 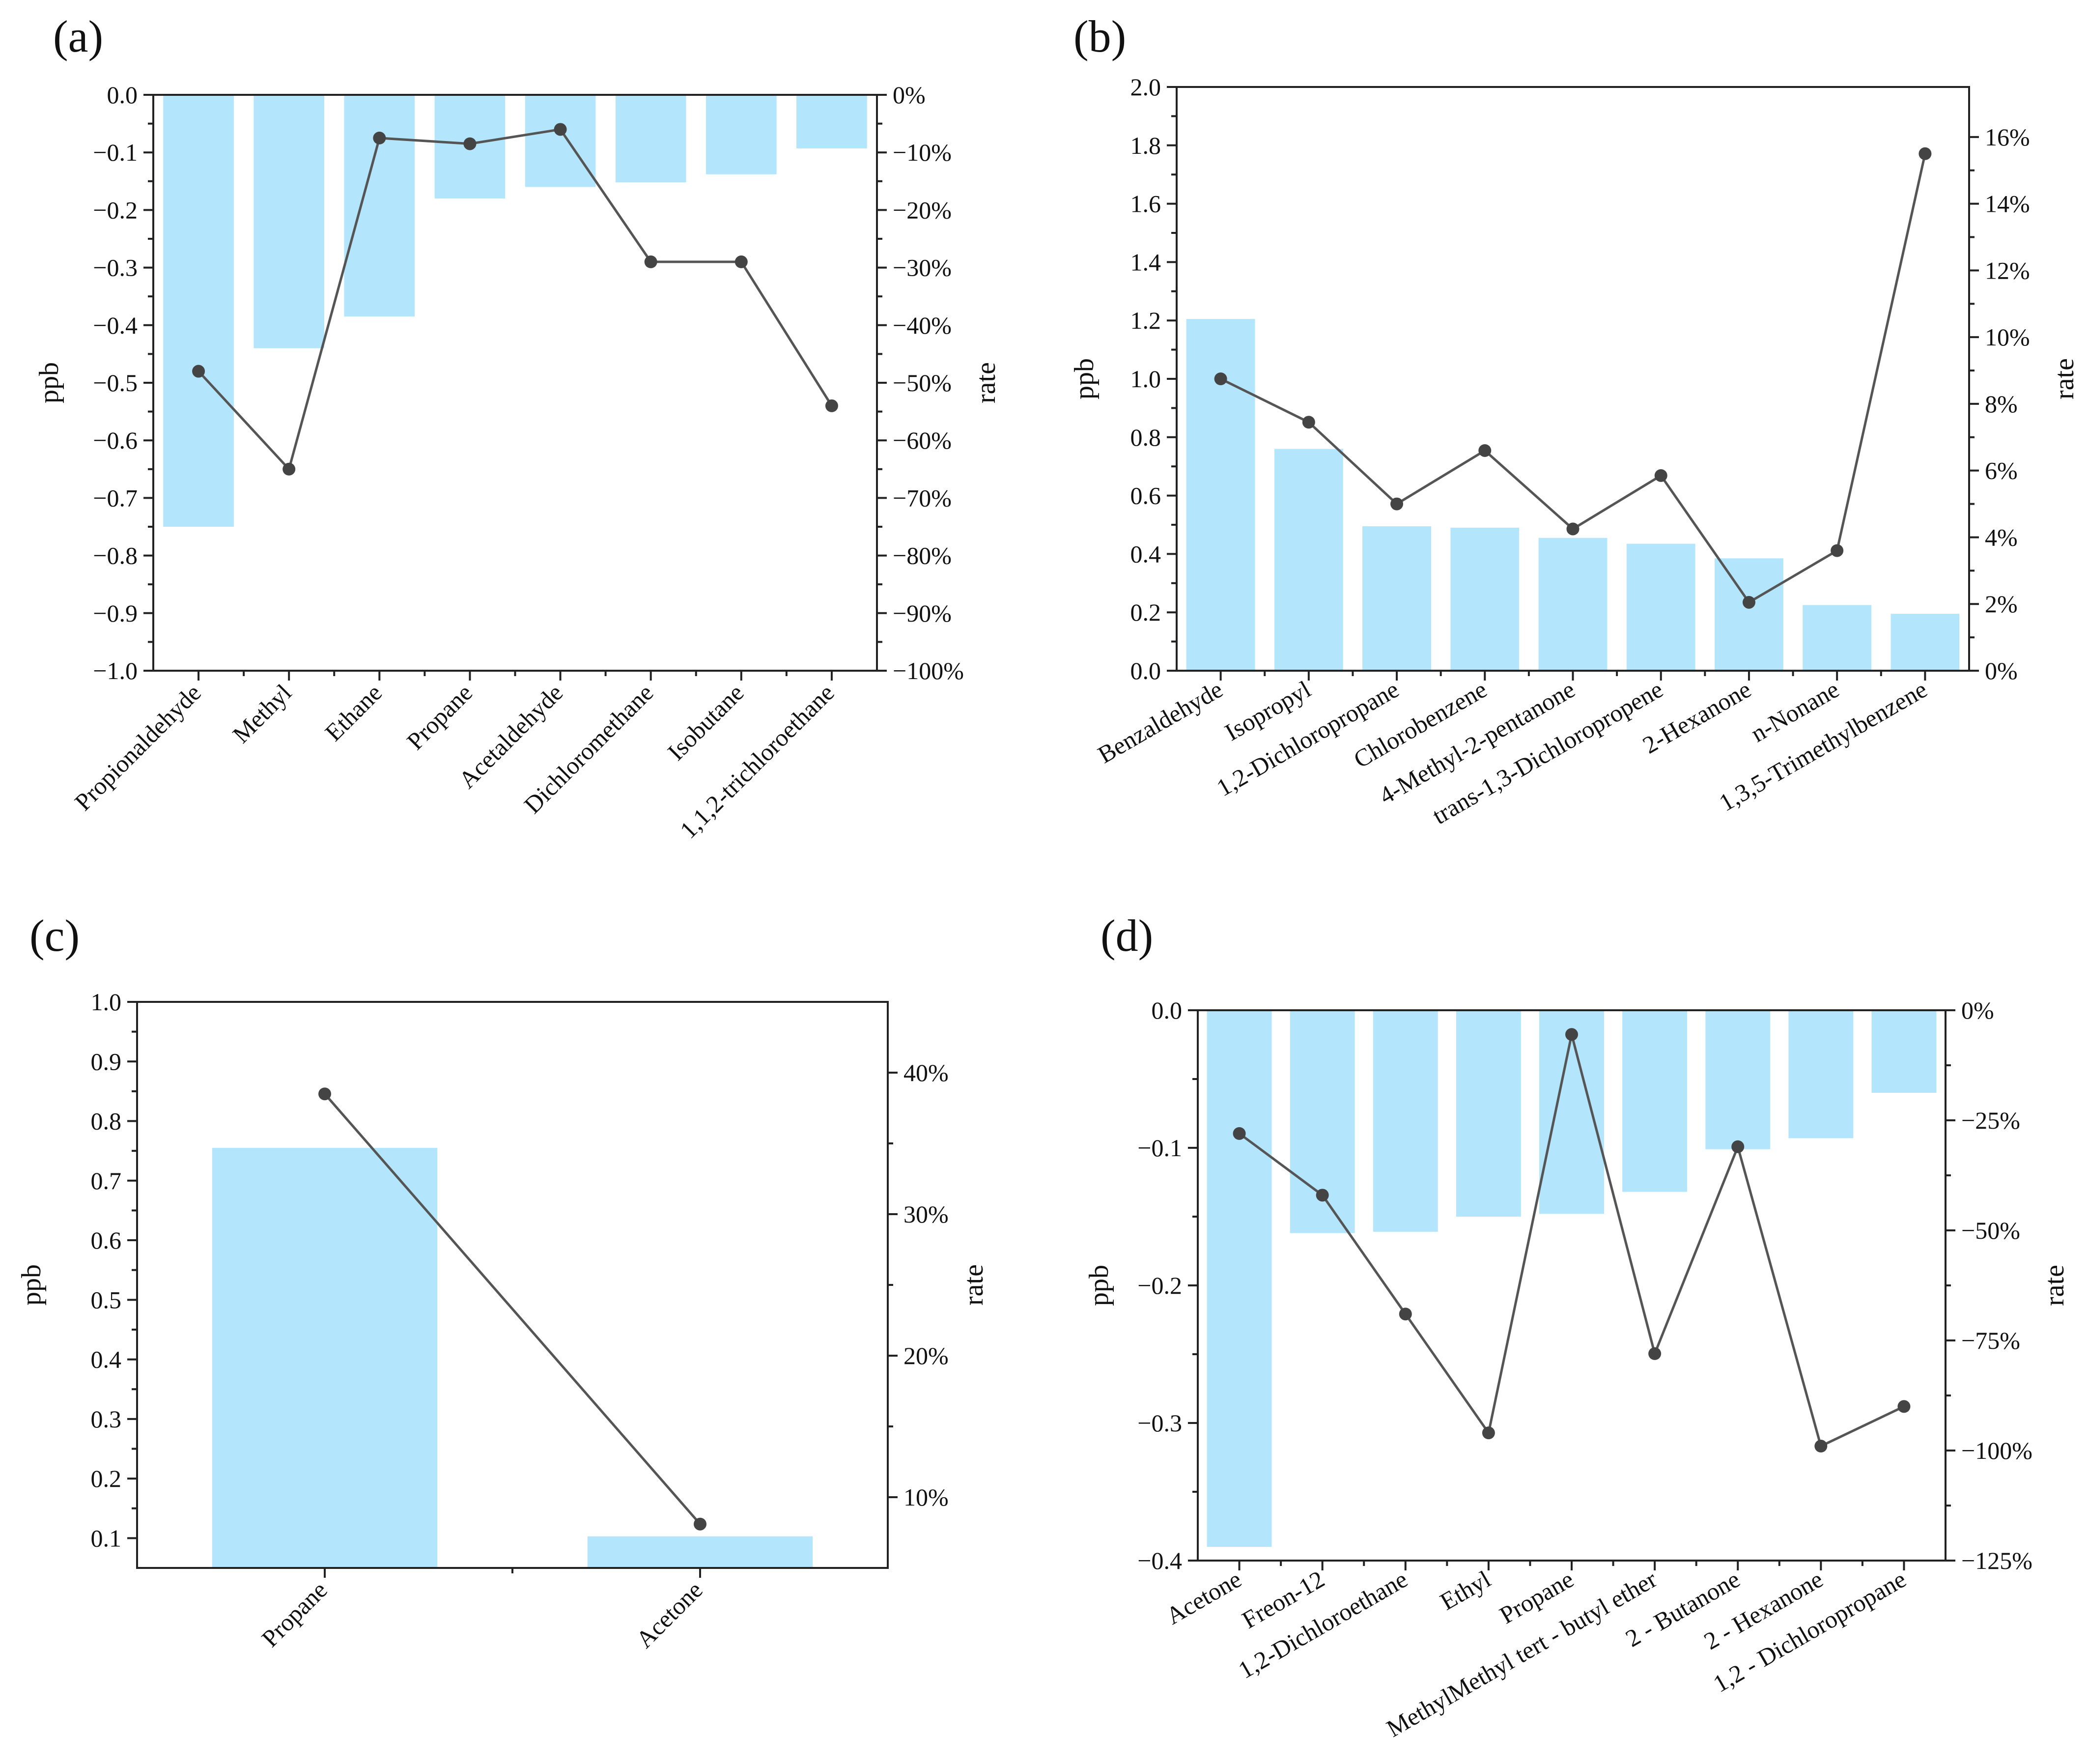 I want to click on category-label-a-2: Ethane, so click(x=353, y=712).